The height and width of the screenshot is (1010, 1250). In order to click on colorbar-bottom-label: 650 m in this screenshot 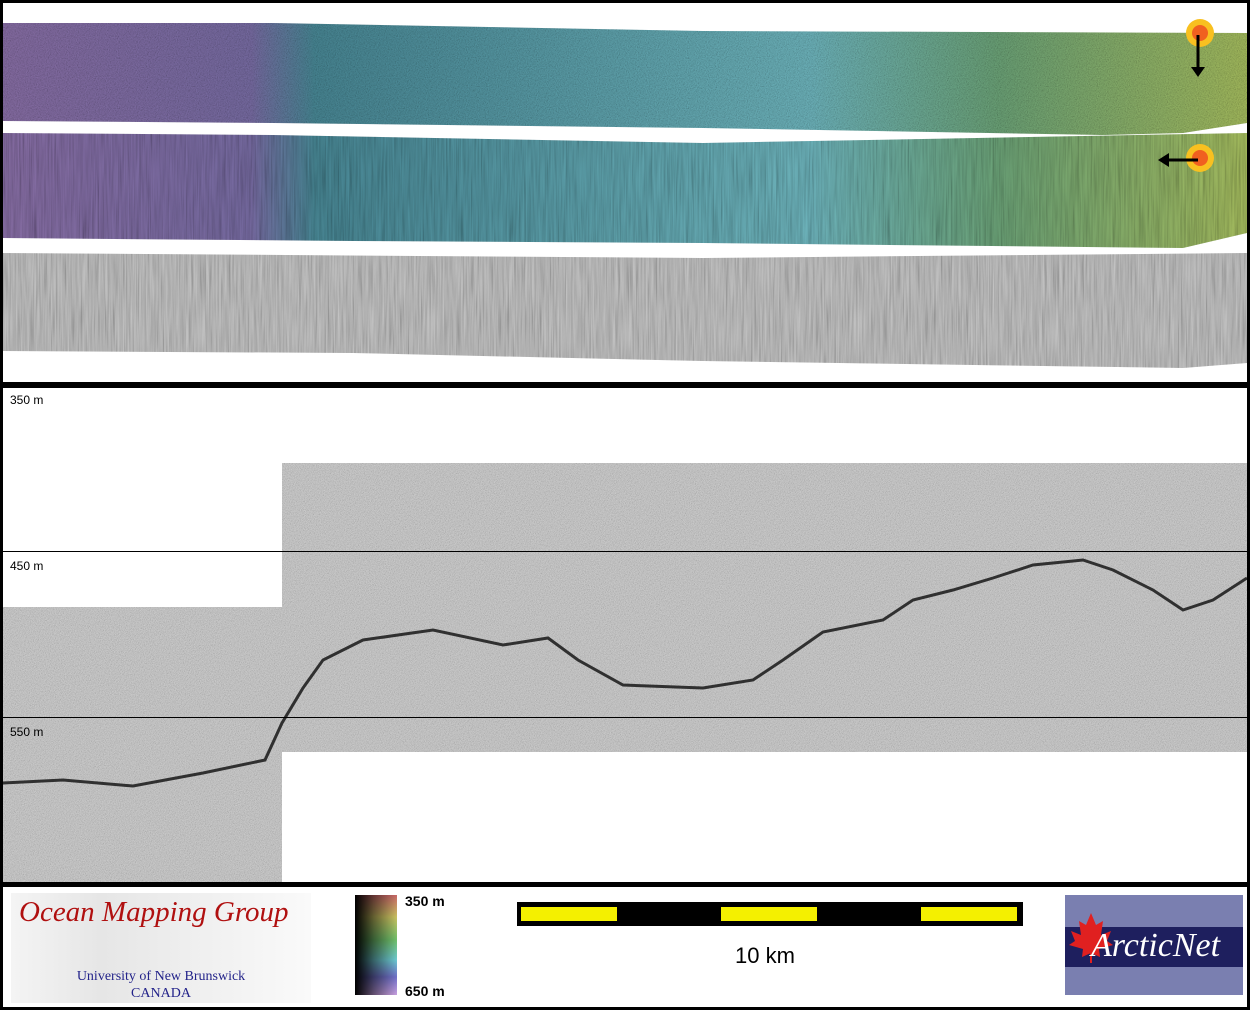, I will do `click(425, 991)`.